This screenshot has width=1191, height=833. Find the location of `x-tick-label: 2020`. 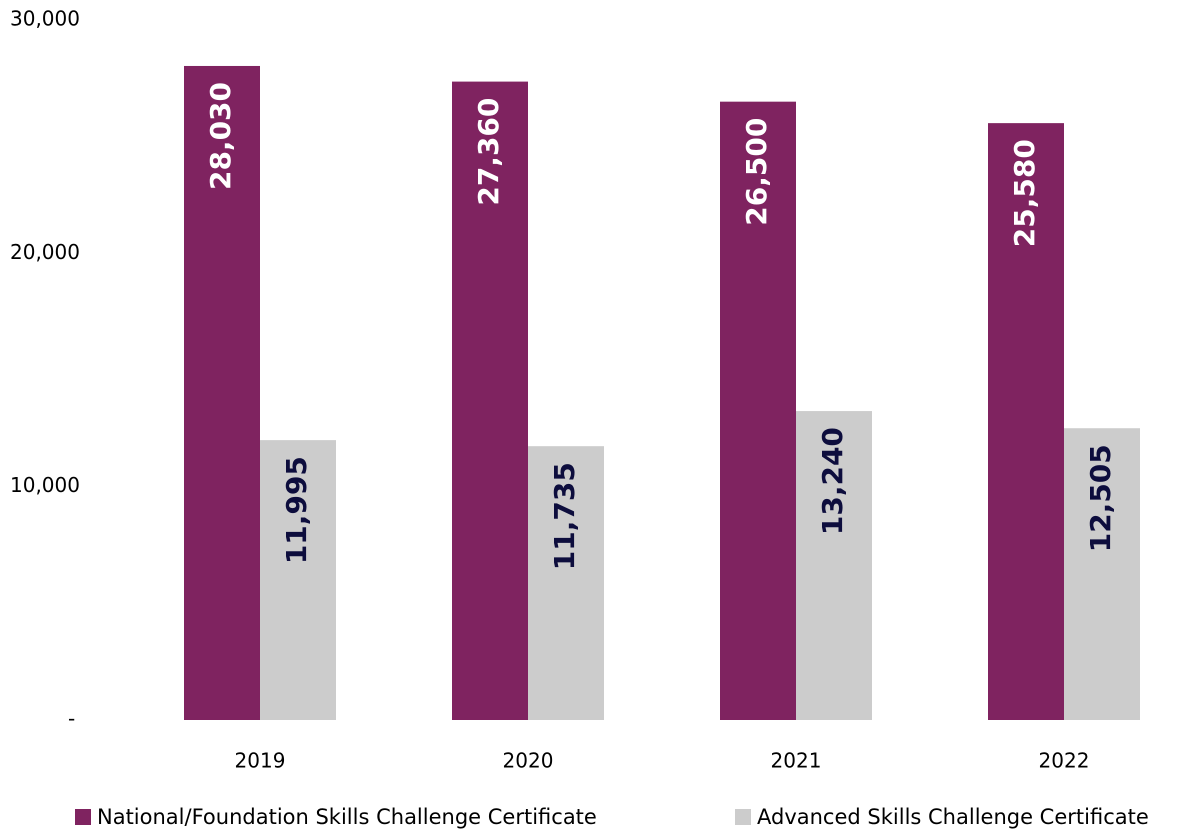

x-tick-label: 2020 is located at coordinates (528, 761).